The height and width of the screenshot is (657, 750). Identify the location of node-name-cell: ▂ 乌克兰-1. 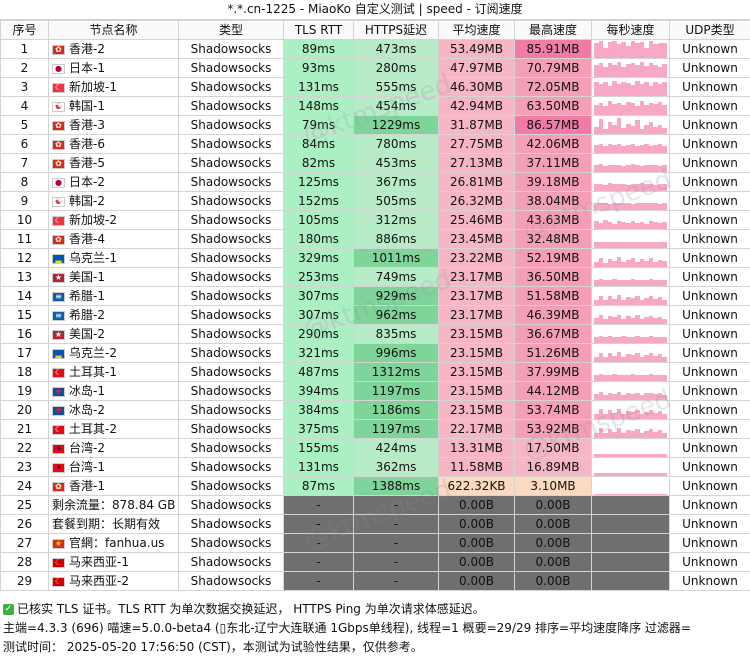
(113, 258).